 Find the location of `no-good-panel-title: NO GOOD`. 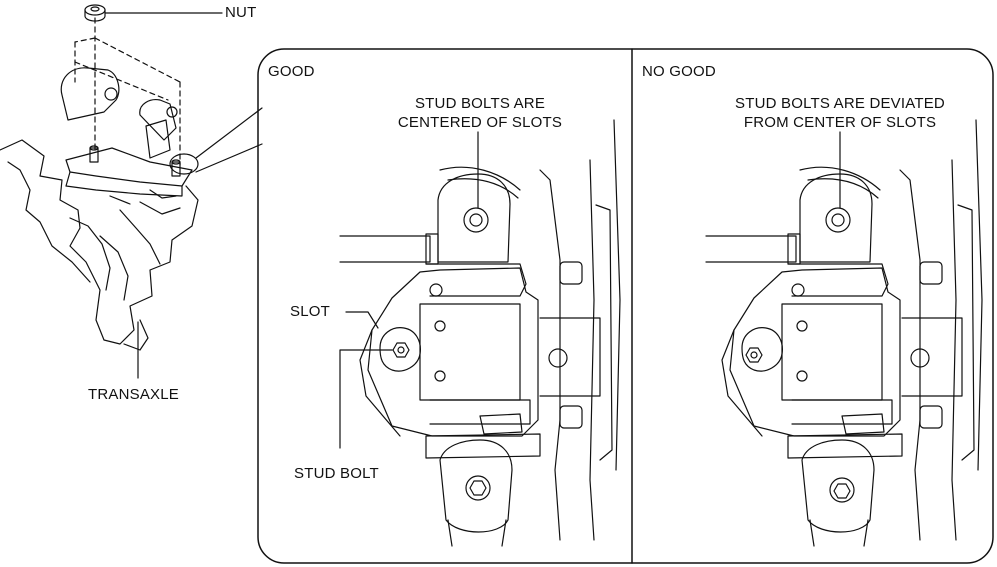

no-good-panel-title: NO GOOD is located at coordinates (679, 71).